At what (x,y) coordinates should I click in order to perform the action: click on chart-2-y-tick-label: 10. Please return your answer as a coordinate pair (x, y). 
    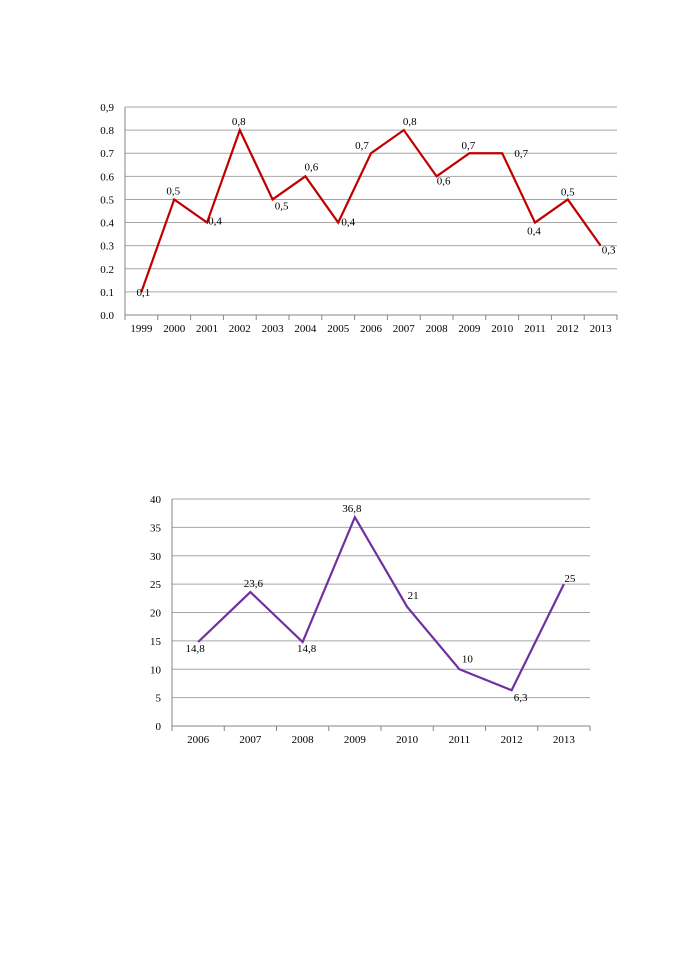
    Looking at the image, I should click on (156, 670).